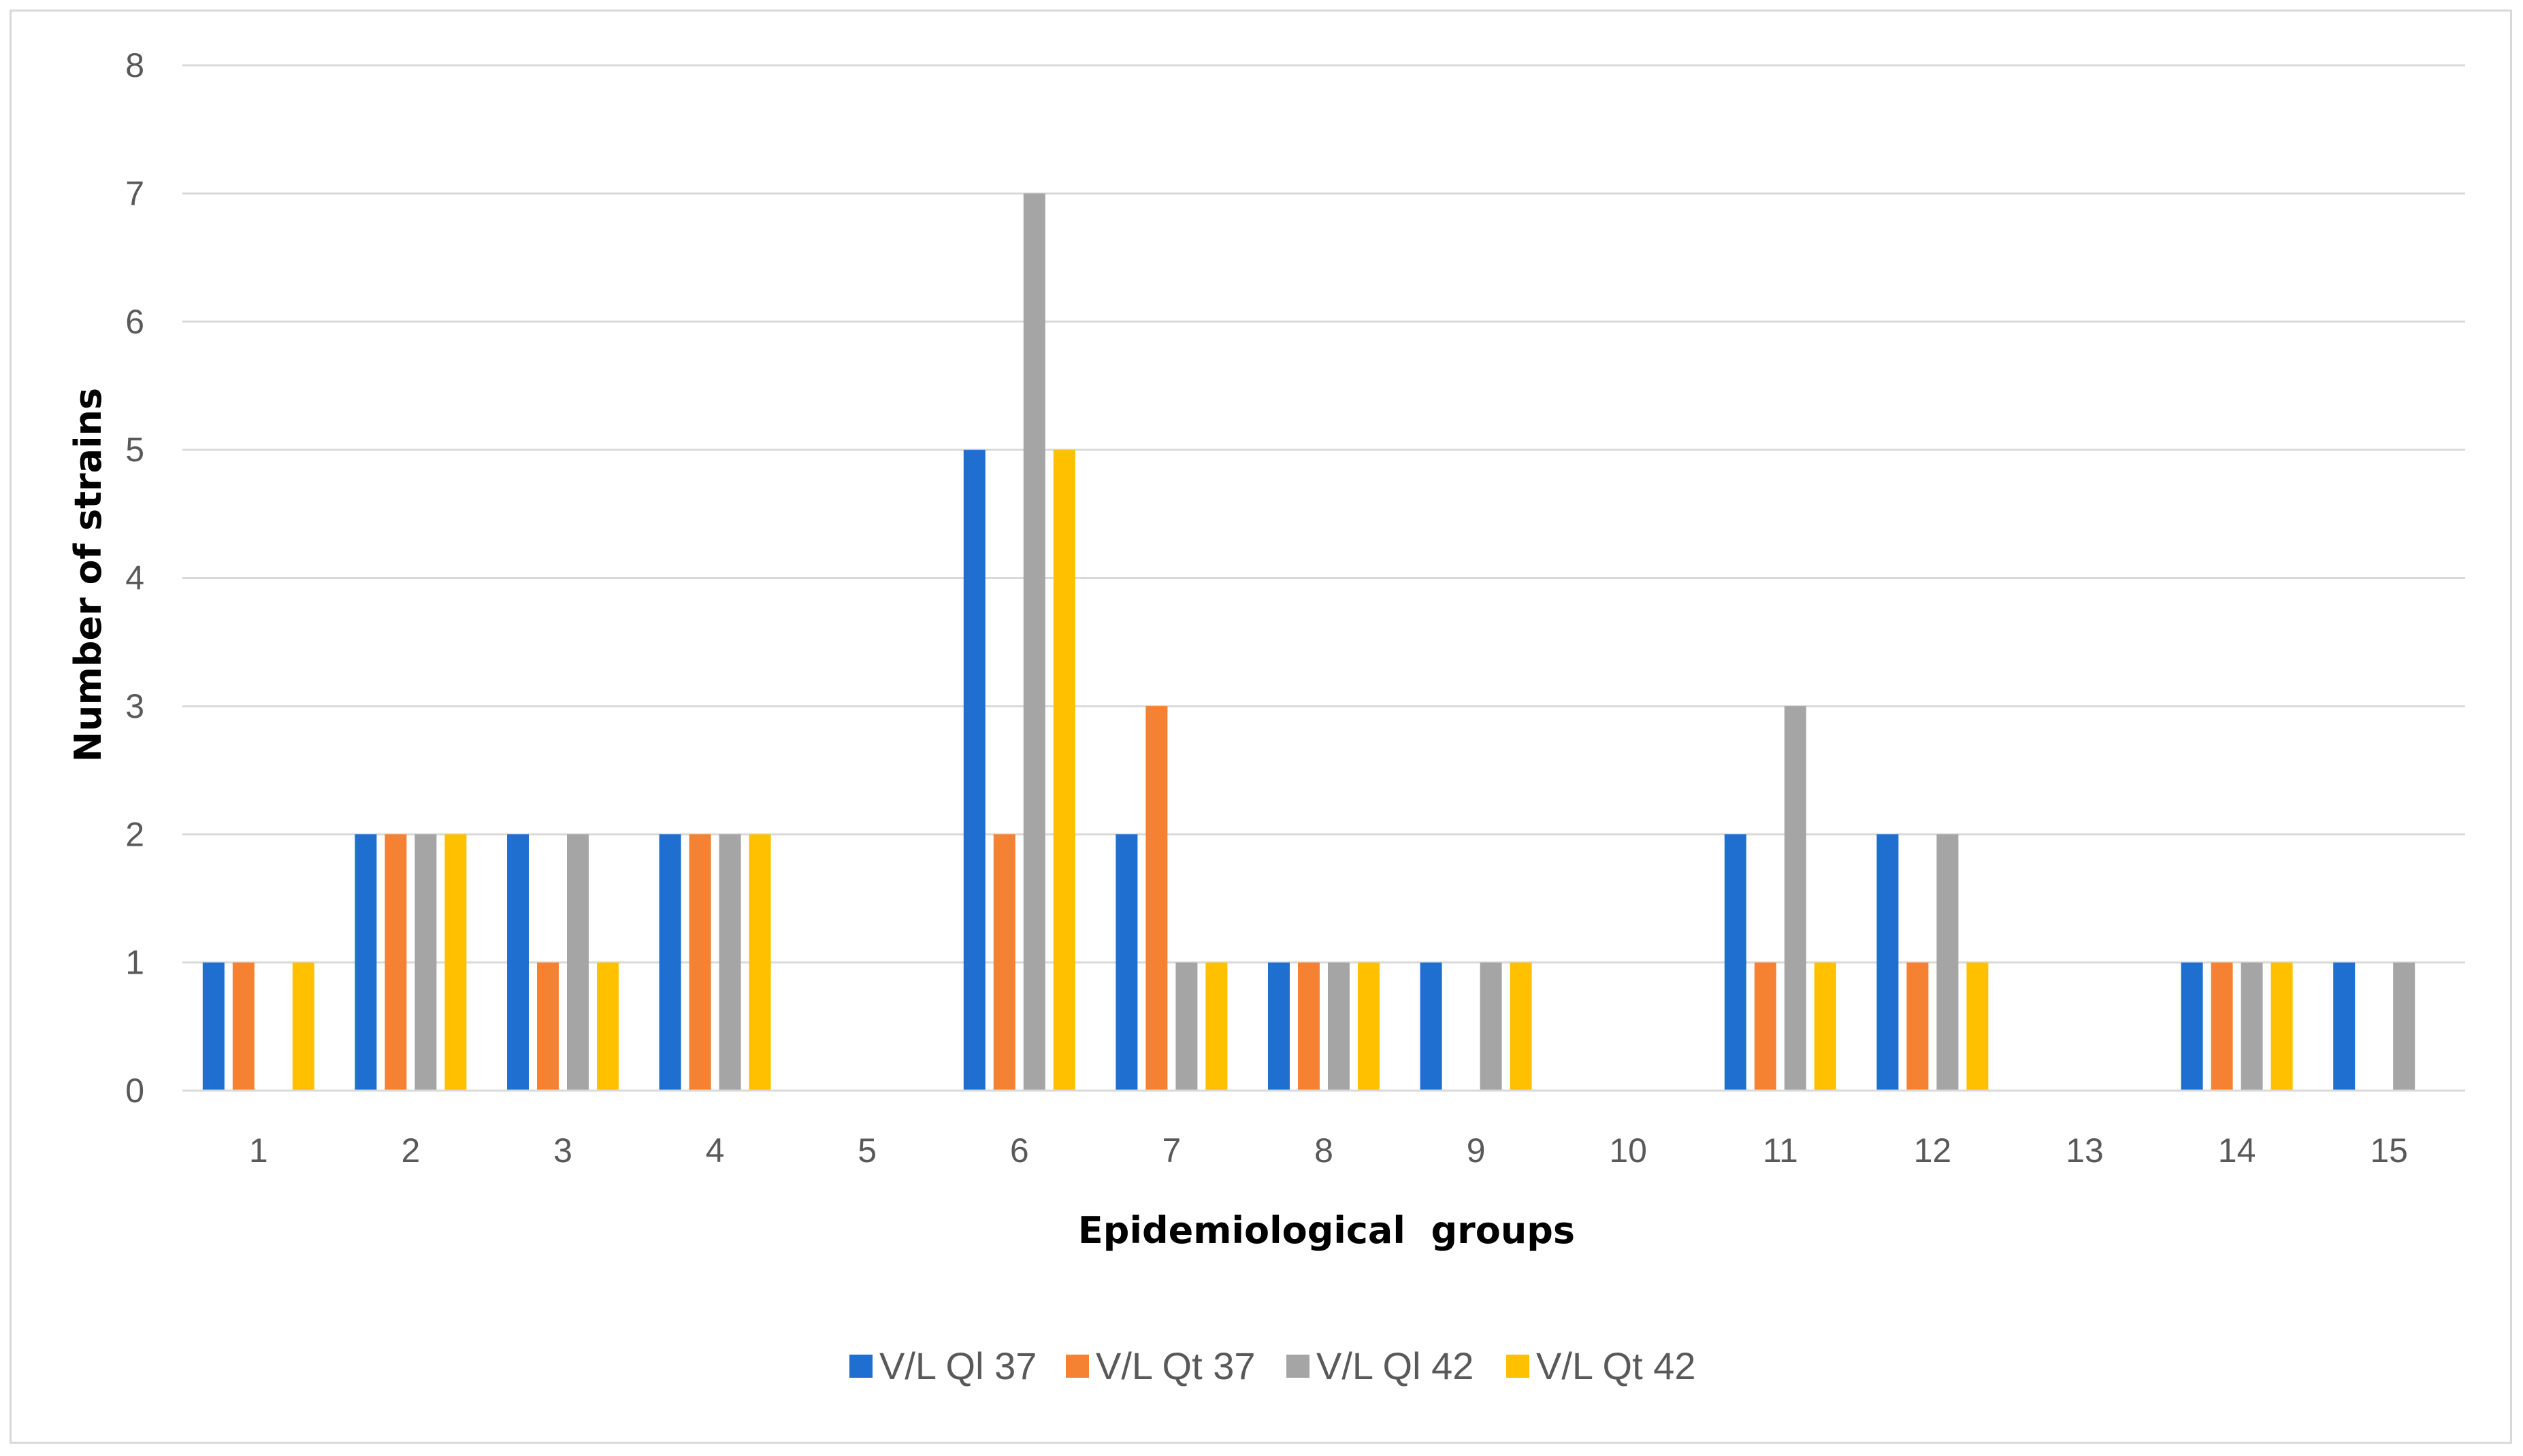 The image size is (2523, 1456). What do you see at coordinates (134, 450) in the screenshot?
I see `y-tick-label: 5` at bounding box center [134, 450].